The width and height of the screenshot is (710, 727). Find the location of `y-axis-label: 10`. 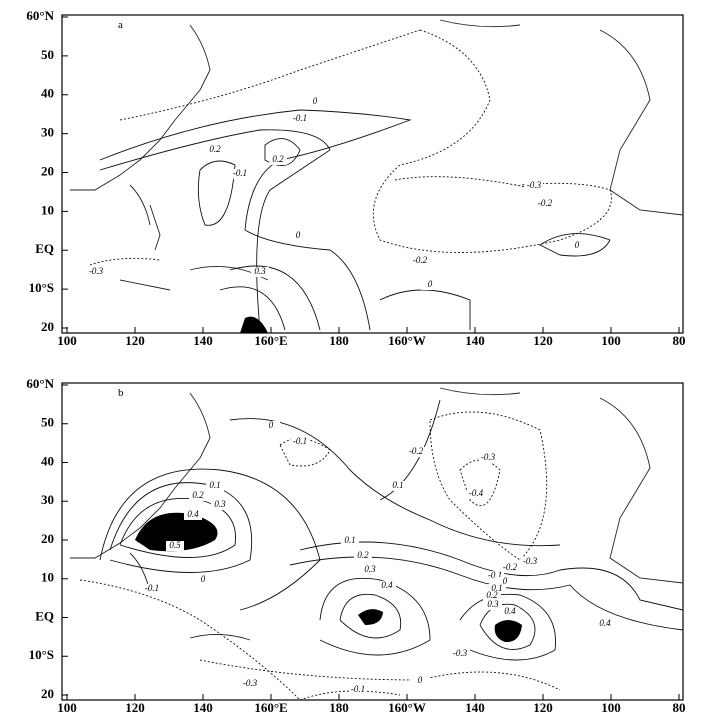

y-axis-label: 10 is located at coordinates (47, 209).